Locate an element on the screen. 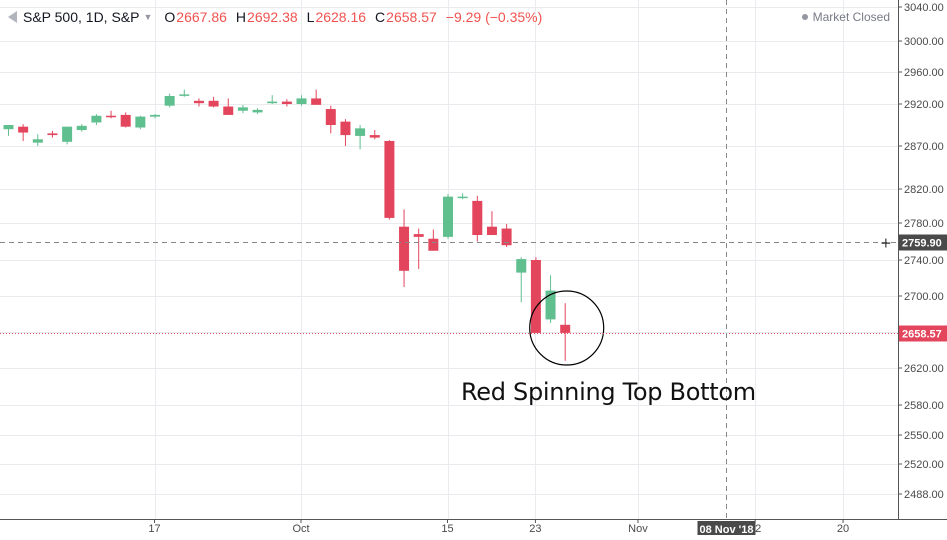 The height and width of the screenshot is (540, 947). low-value: 2628.16 is located at coordinates (341, 17).